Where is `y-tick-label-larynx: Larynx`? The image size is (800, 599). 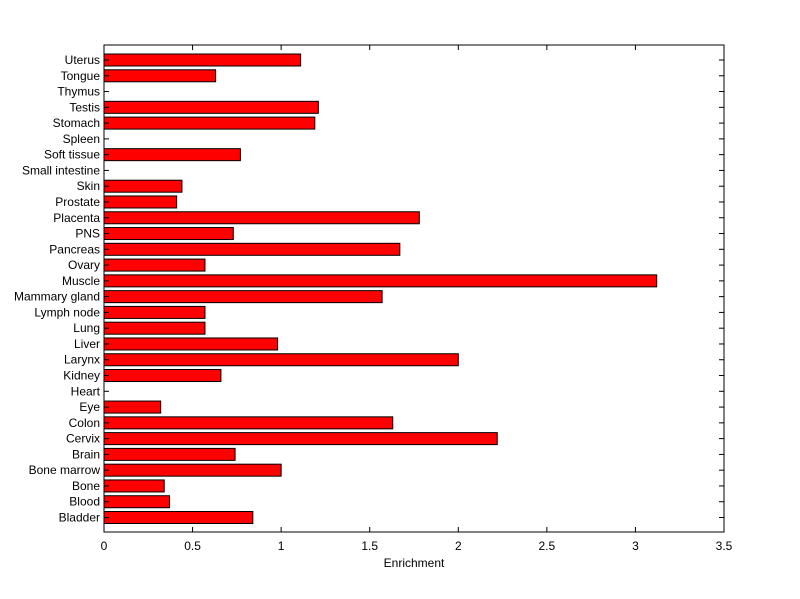 y-tick-label-larynx: Larynx is located at coordinates (82, 360).